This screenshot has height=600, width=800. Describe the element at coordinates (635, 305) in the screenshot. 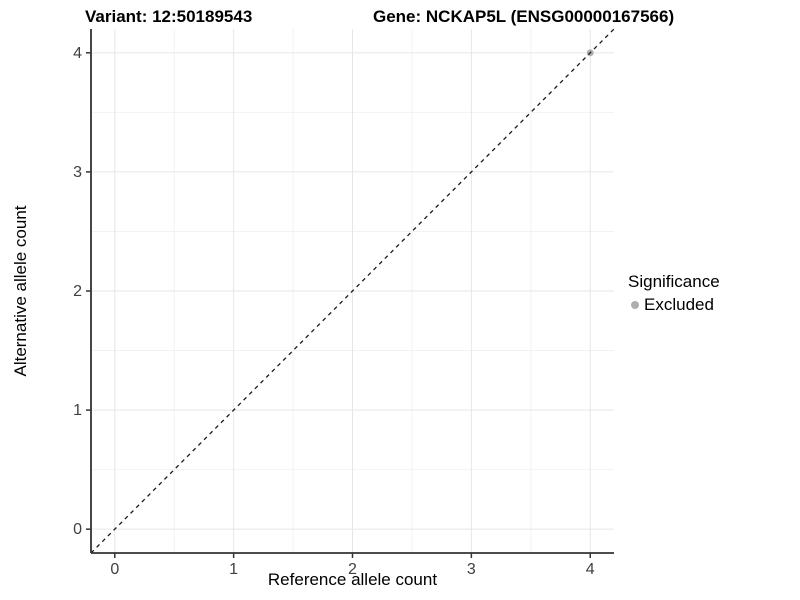

I see `excluded-point-icon` at that location.